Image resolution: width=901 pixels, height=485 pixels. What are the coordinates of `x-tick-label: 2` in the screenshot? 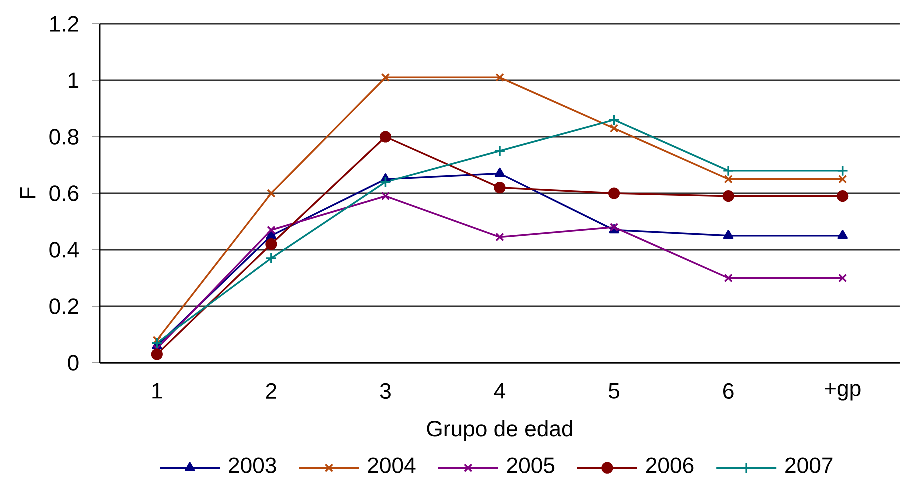 It's located at (271, 391).